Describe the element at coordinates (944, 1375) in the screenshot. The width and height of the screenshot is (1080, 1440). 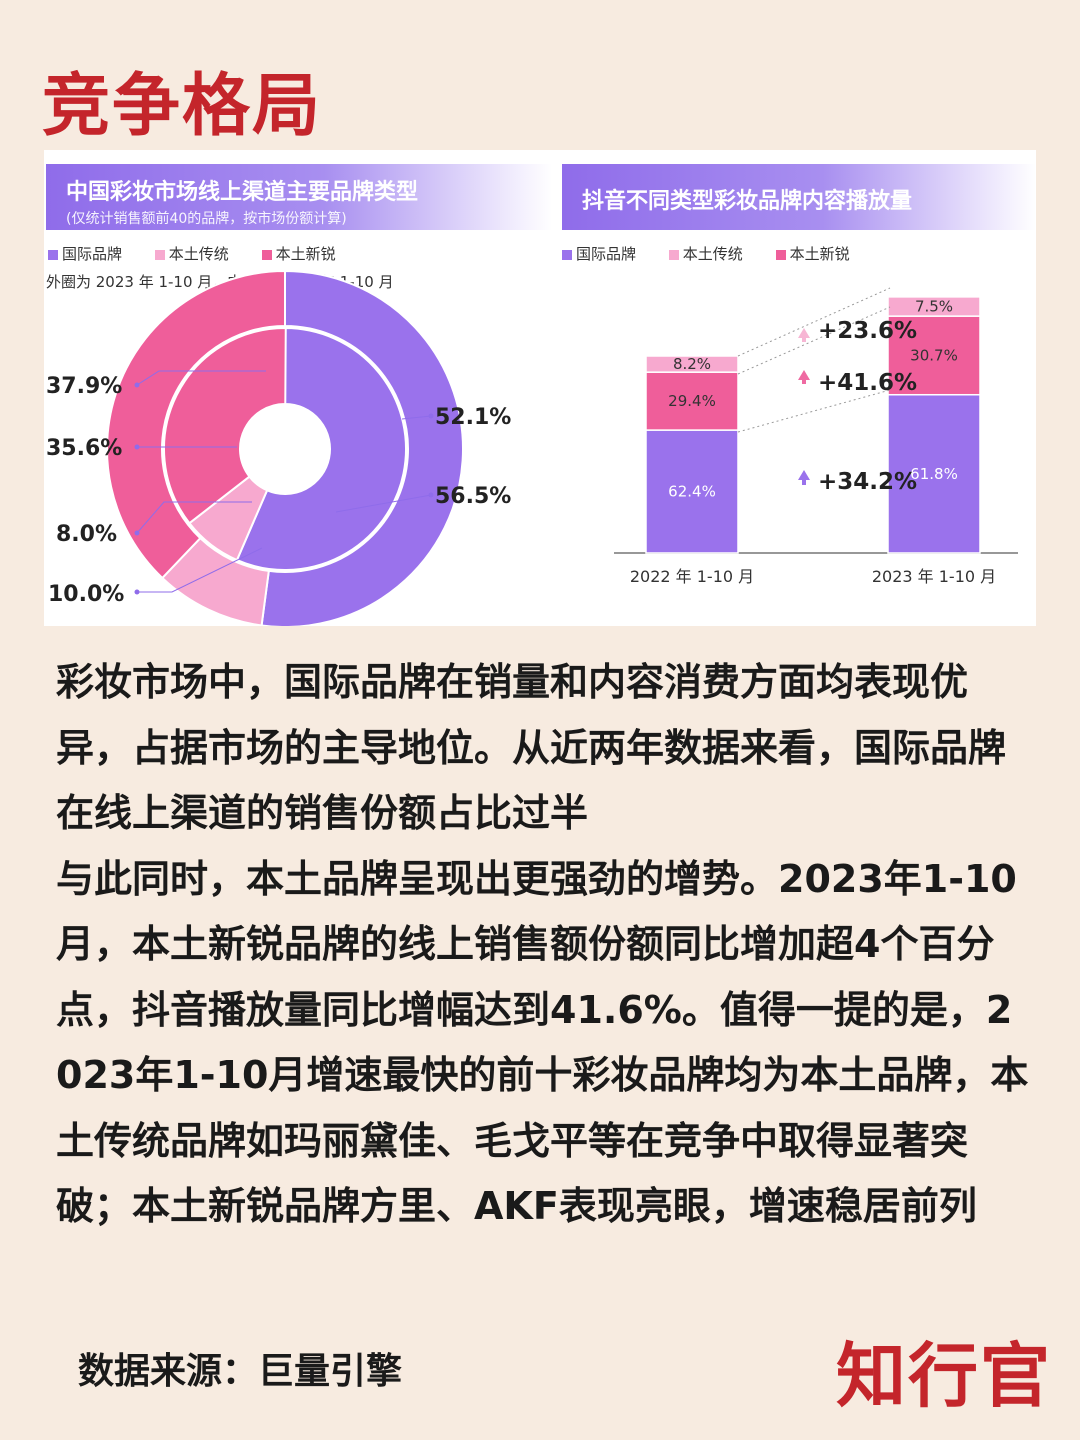
I see `brand-logo: 知行官` at that location.